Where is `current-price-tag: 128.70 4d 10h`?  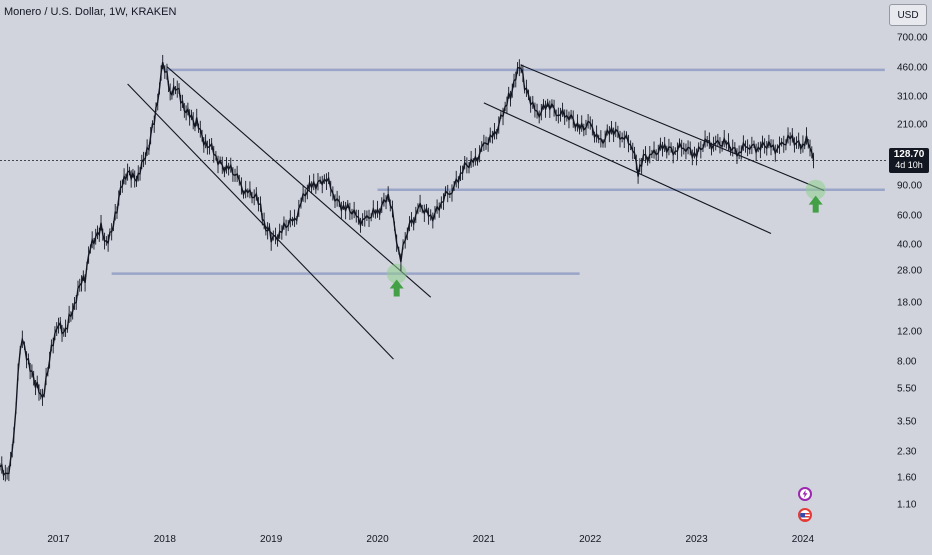
current-price-tag: 128.70 4d 10h is located at coordinates (909, 160).